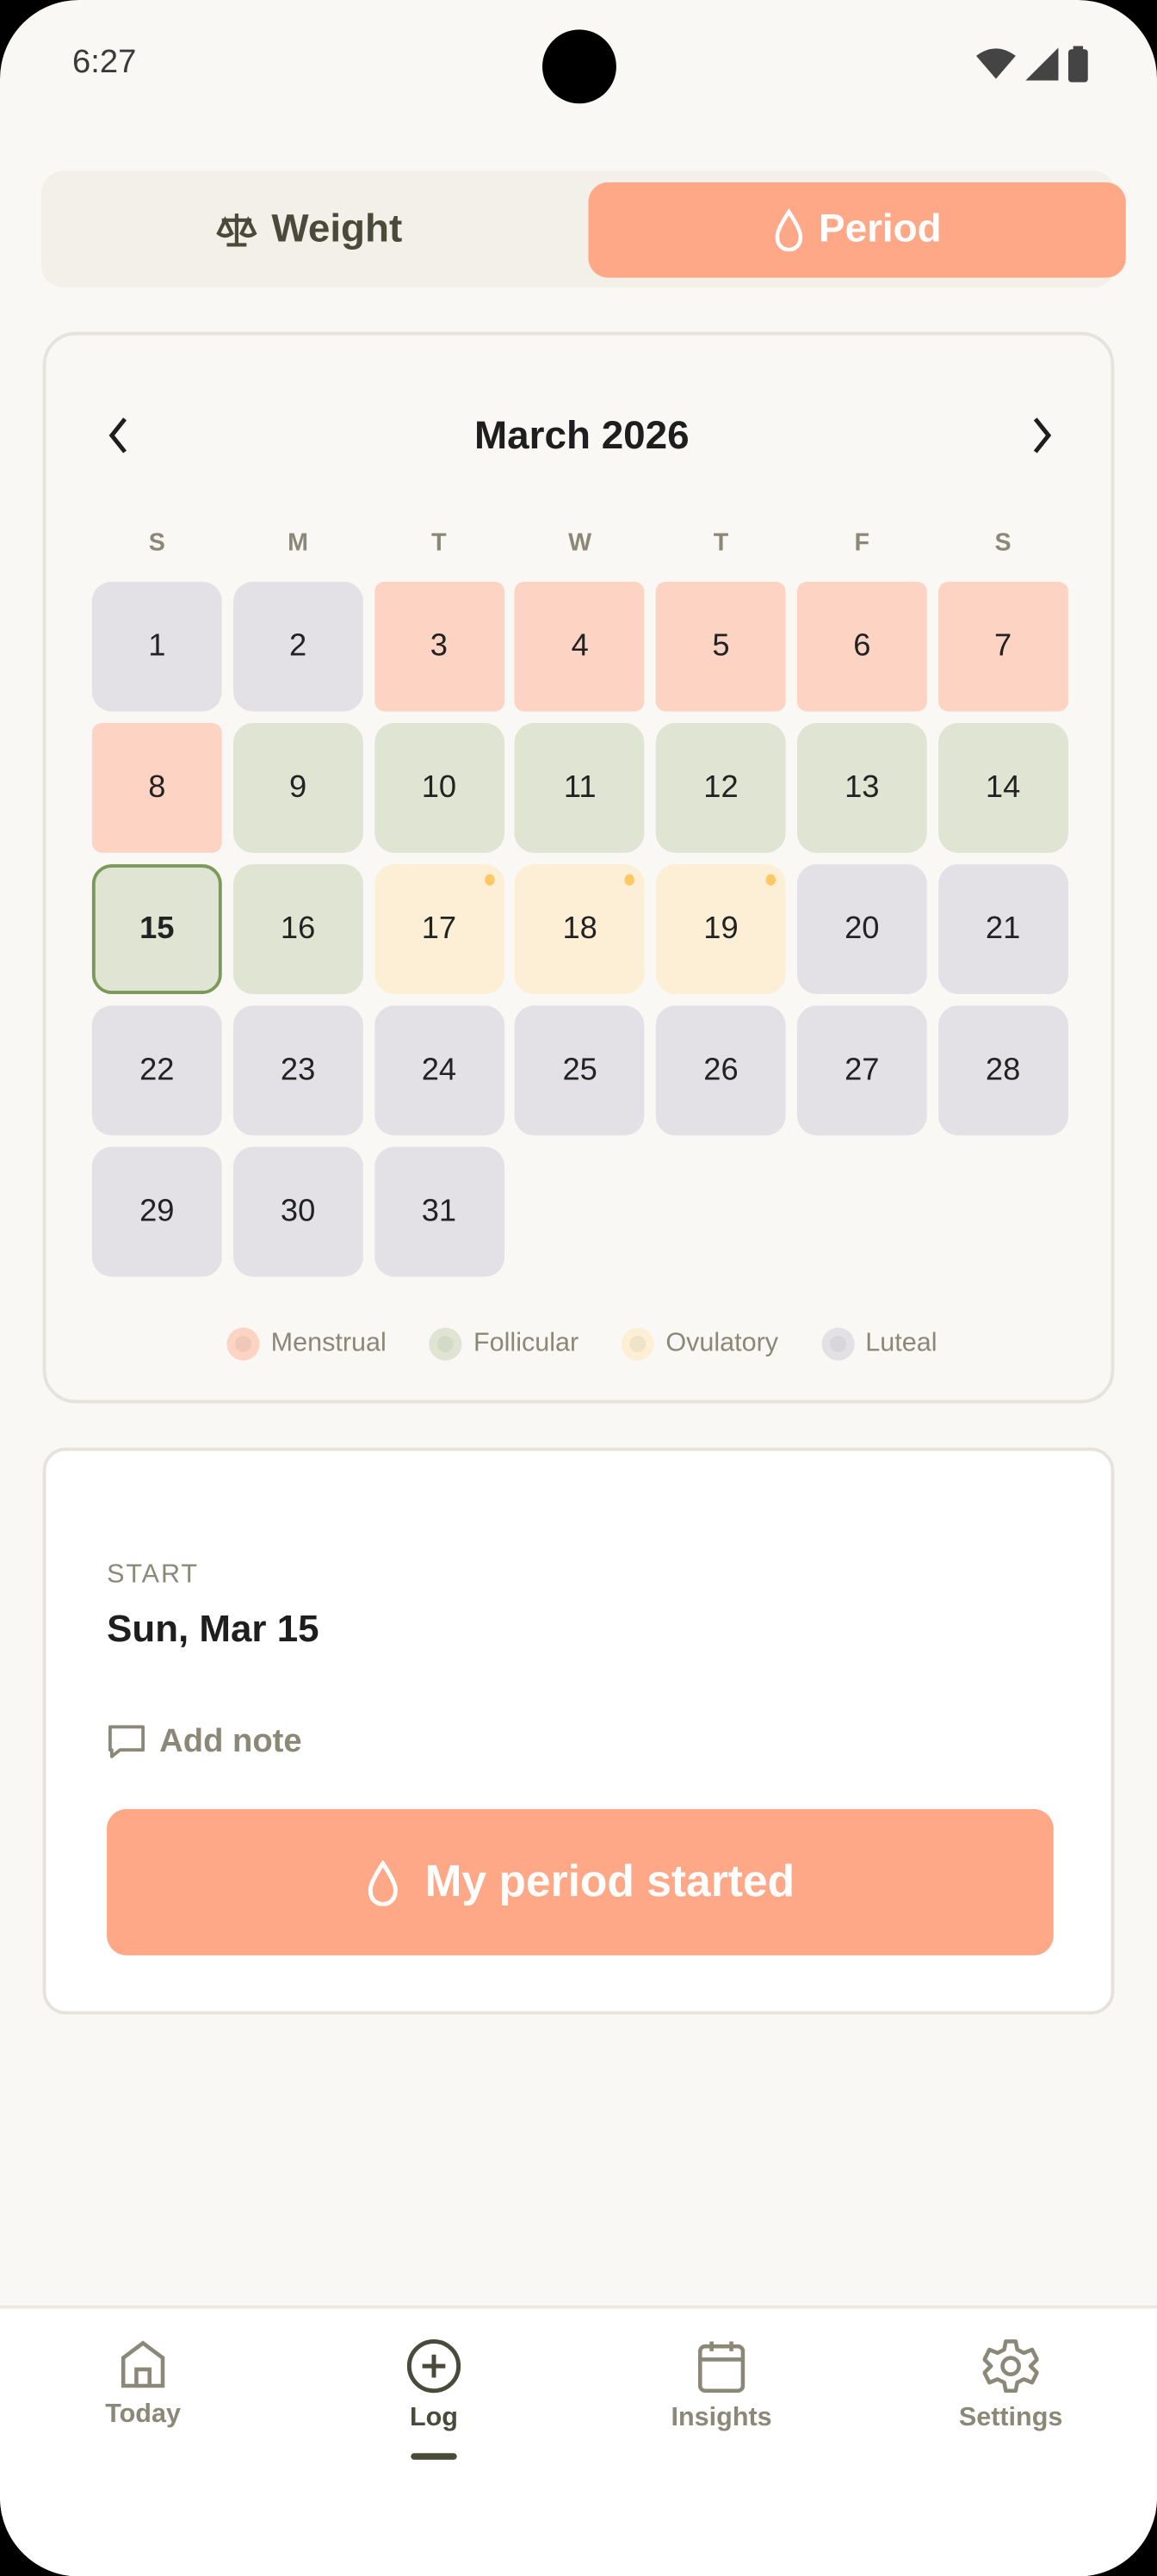 This screenshot has height=2576, width=1157. I want to click on day-number: 22, so click(157, 1069).